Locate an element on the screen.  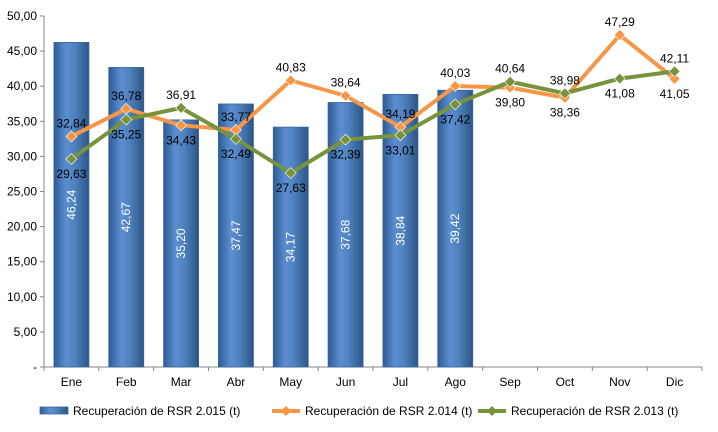
bar-data-label: 37,68 is located at coordinates (346, 234).